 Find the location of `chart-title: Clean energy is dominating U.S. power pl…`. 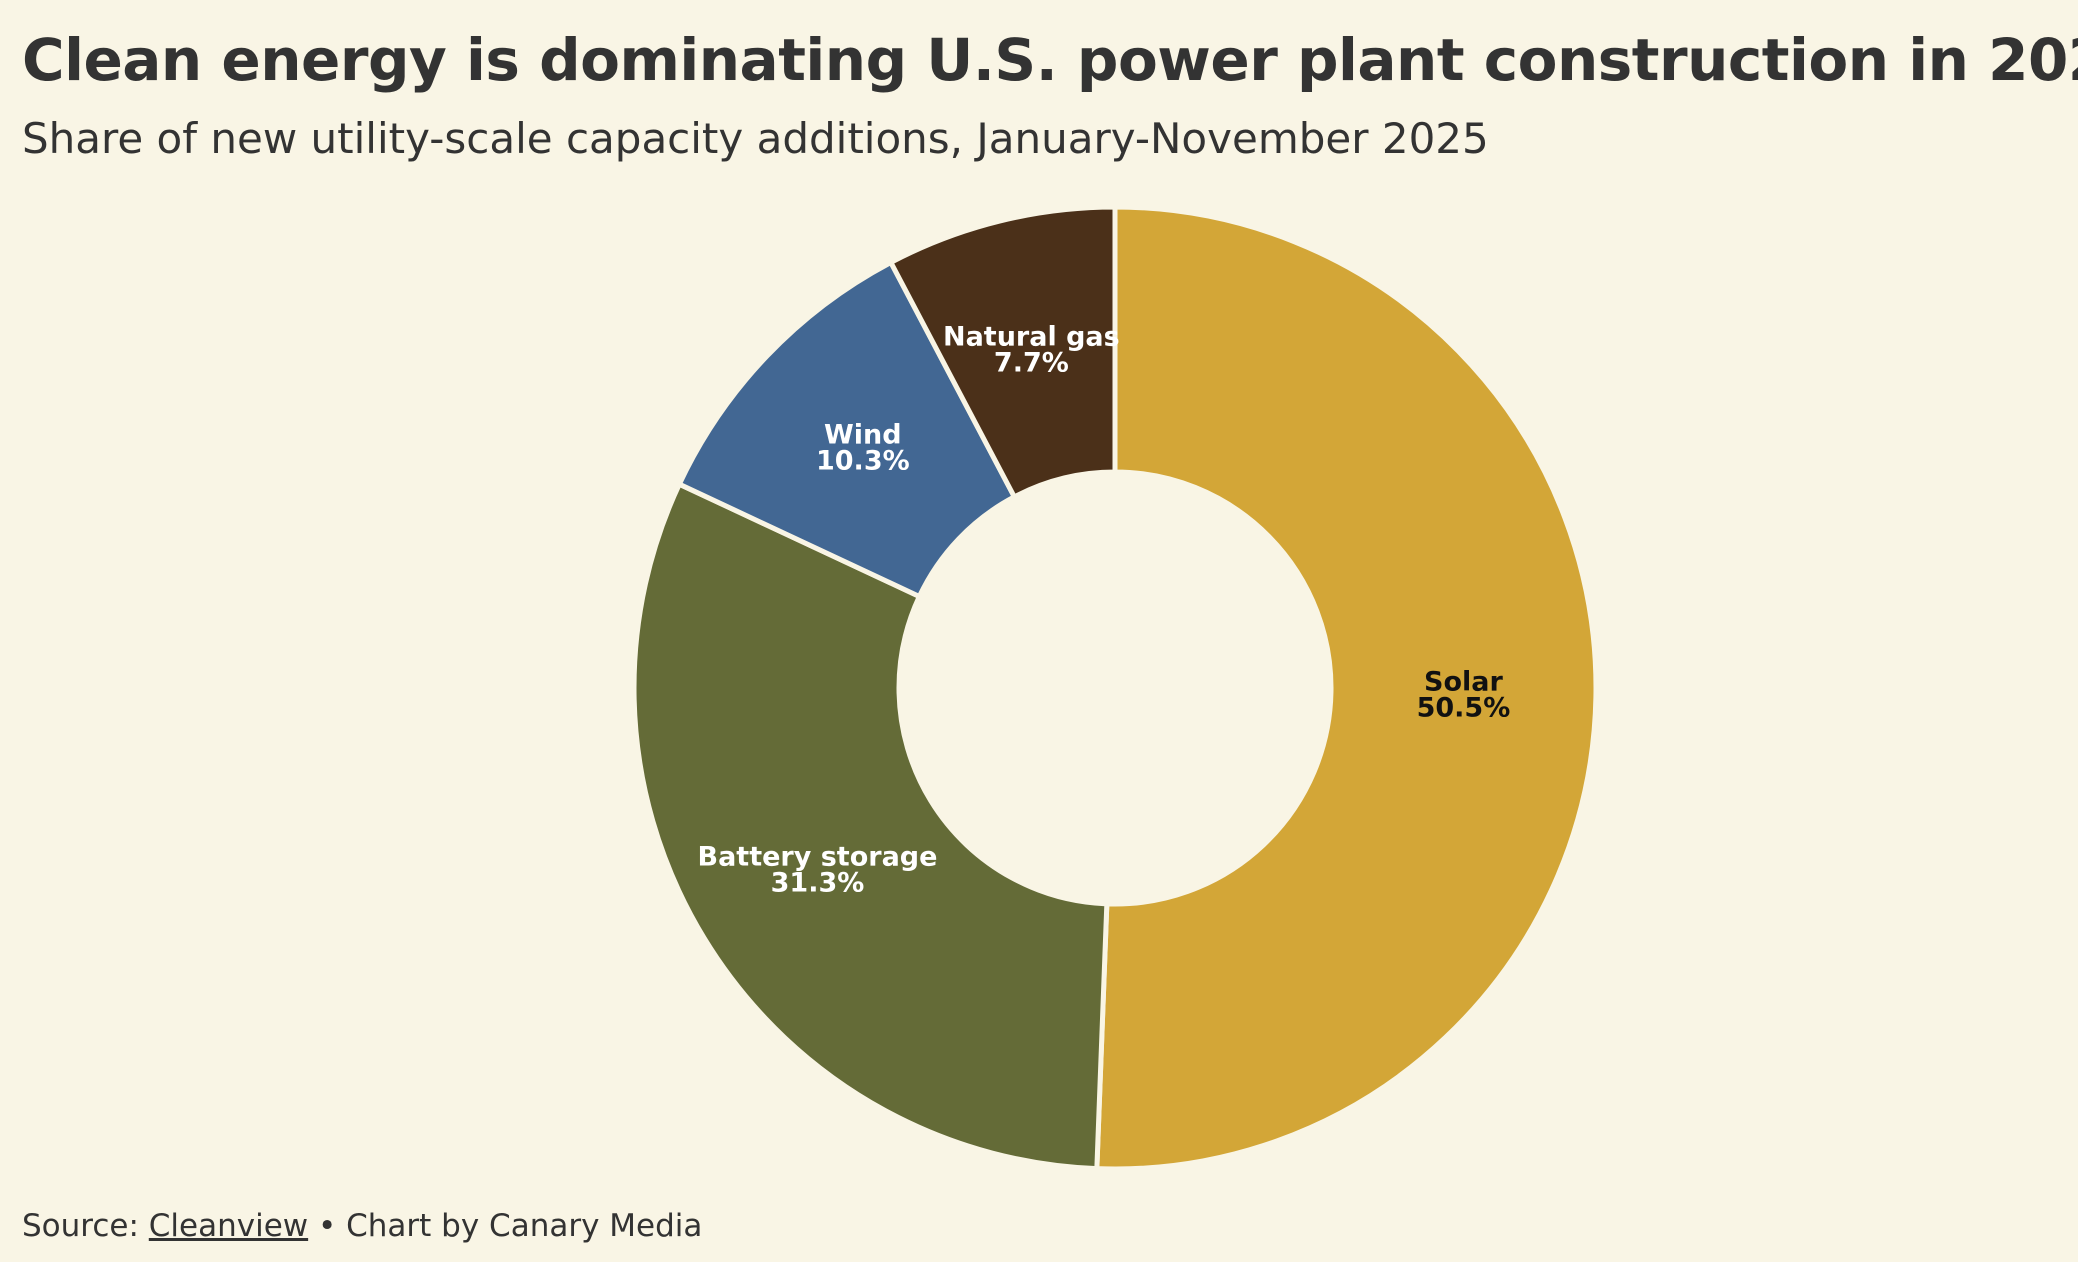

chart-title: Clean energy is dominating U.S. power pl… is located at coordinates (1050, 60).